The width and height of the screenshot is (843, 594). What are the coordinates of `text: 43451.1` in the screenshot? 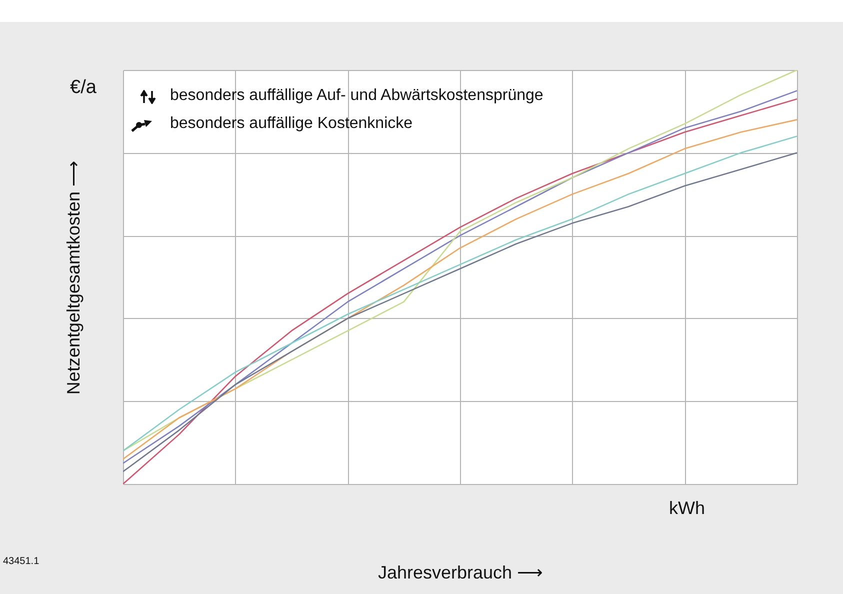 It's located at (21, 561).